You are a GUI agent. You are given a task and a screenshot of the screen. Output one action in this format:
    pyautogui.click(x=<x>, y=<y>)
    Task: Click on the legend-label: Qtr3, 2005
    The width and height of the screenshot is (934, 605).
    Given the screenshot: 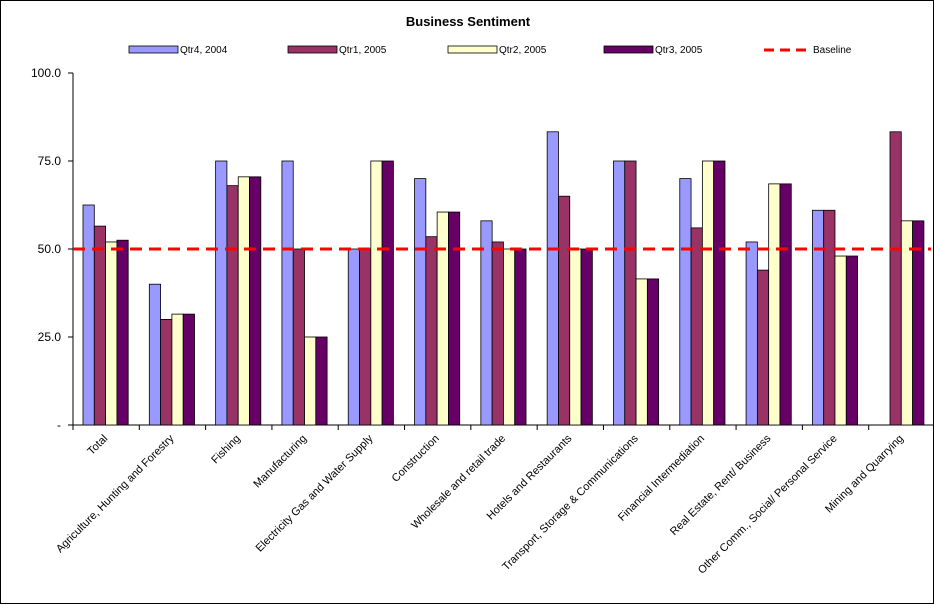 What is the action you would take?
    pyautogui.click(x=679, y=50)
    